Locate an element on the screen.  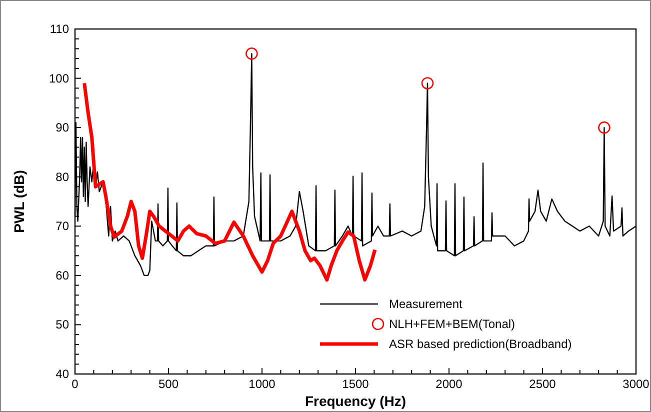
x-tick-label: 1500 is located at coordinates (356, 384).